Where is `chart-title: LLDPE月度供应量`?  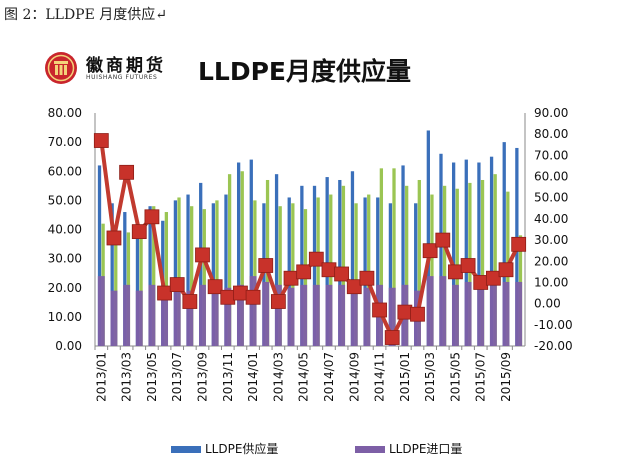 chart-title: LLDPE月度供应量 is located at coordinates (305, 71).